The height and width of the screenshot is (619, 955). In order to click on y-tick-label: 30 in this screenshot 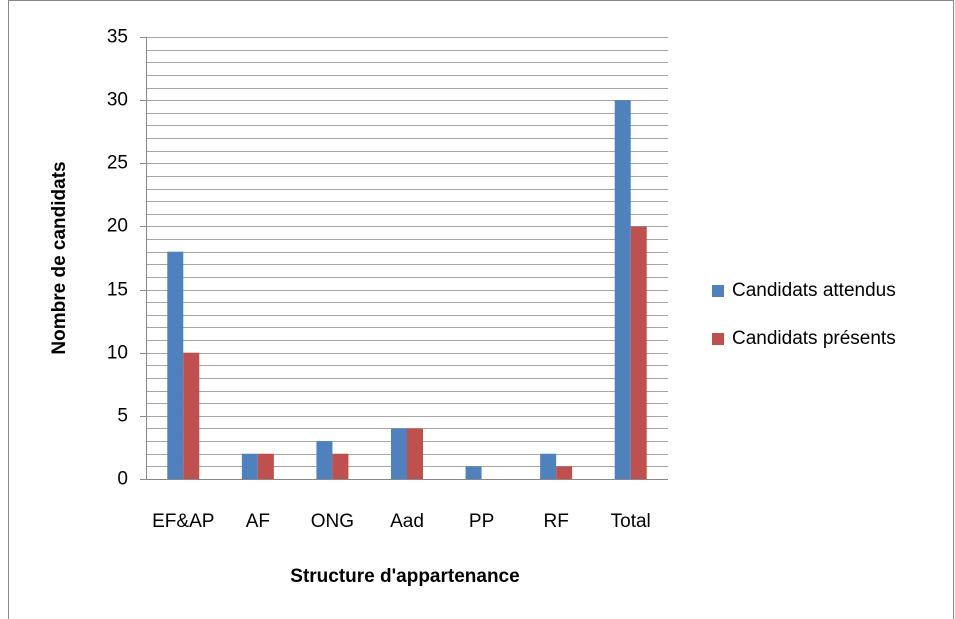, I will do `click(117, 100)`.